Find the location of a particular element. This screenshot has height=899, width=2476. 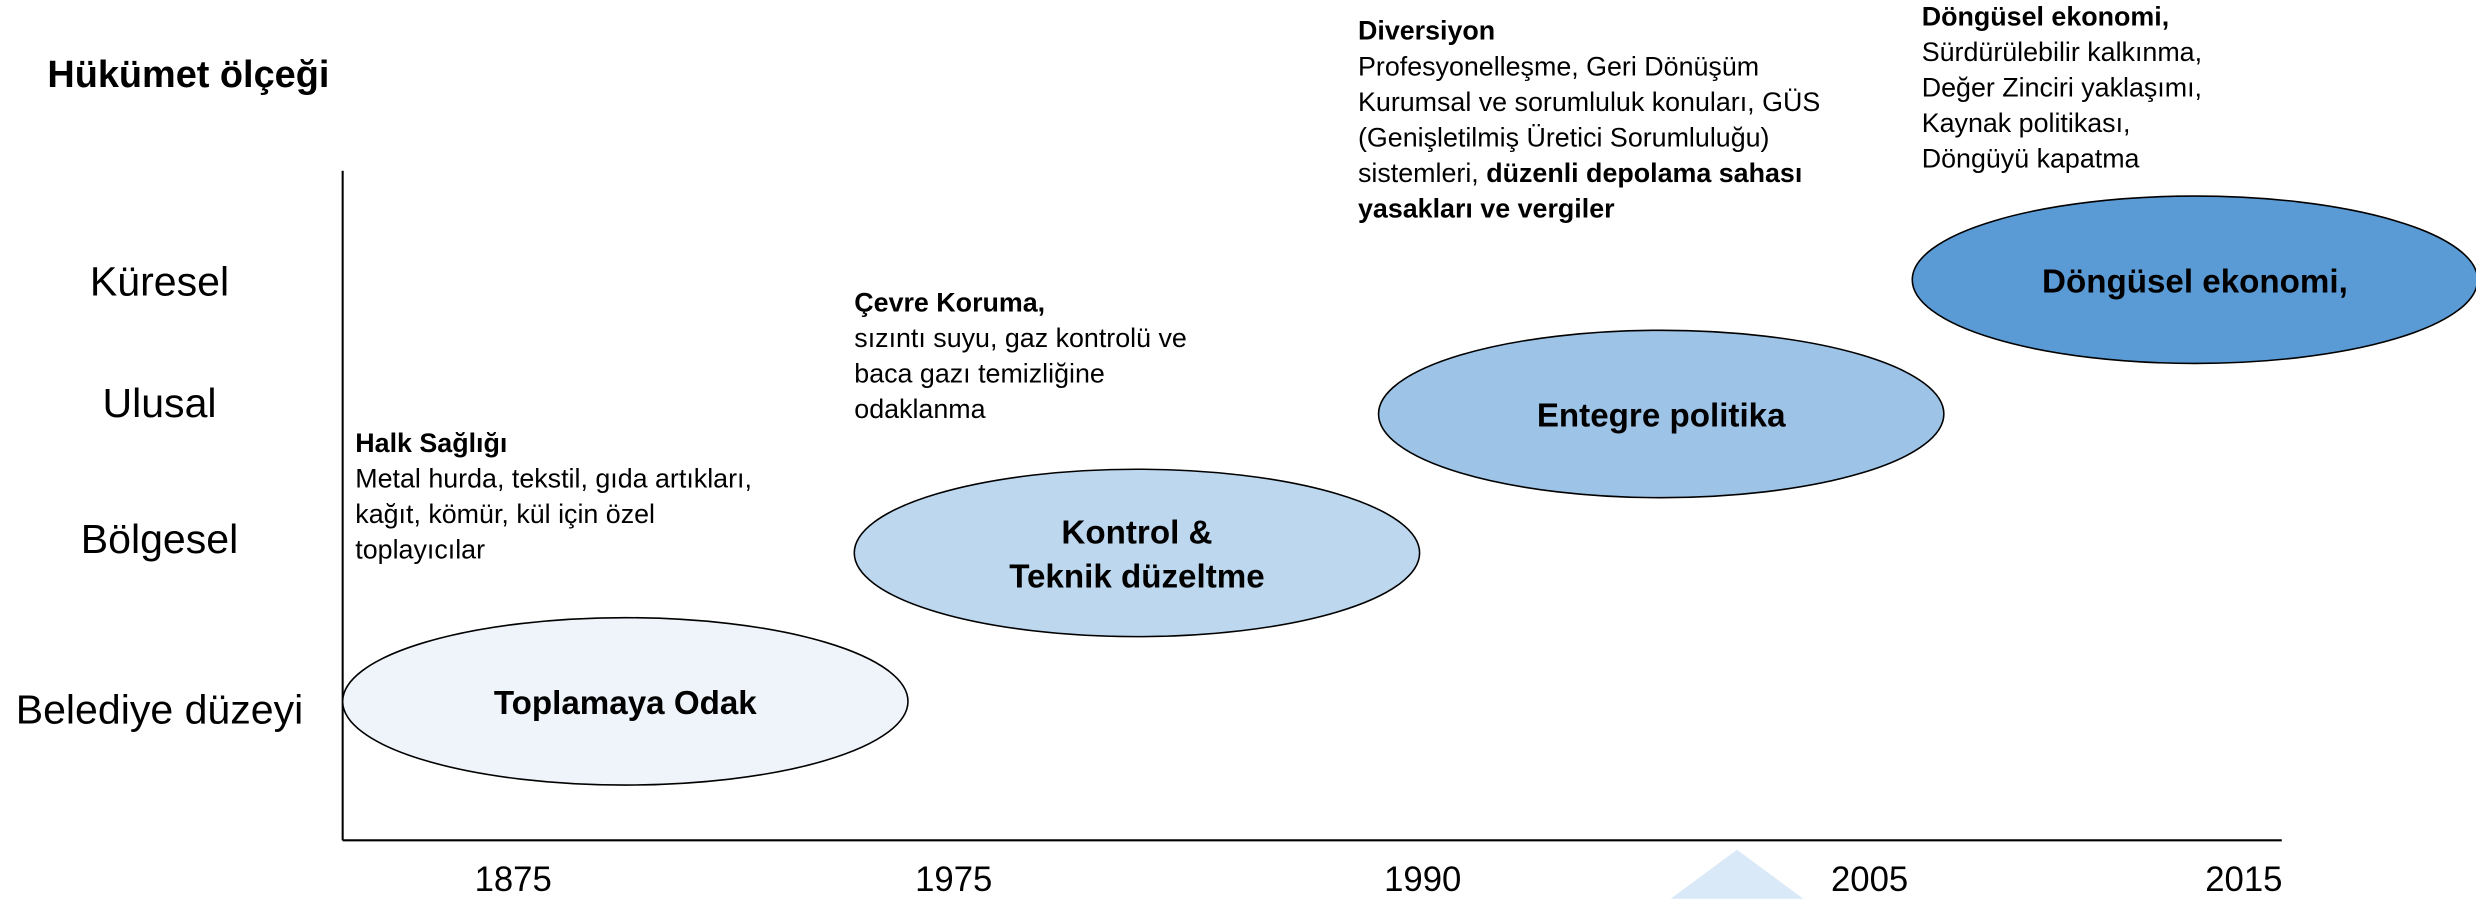

phase-description: baca gazı temizliğine is located at coordinates (979, 373).